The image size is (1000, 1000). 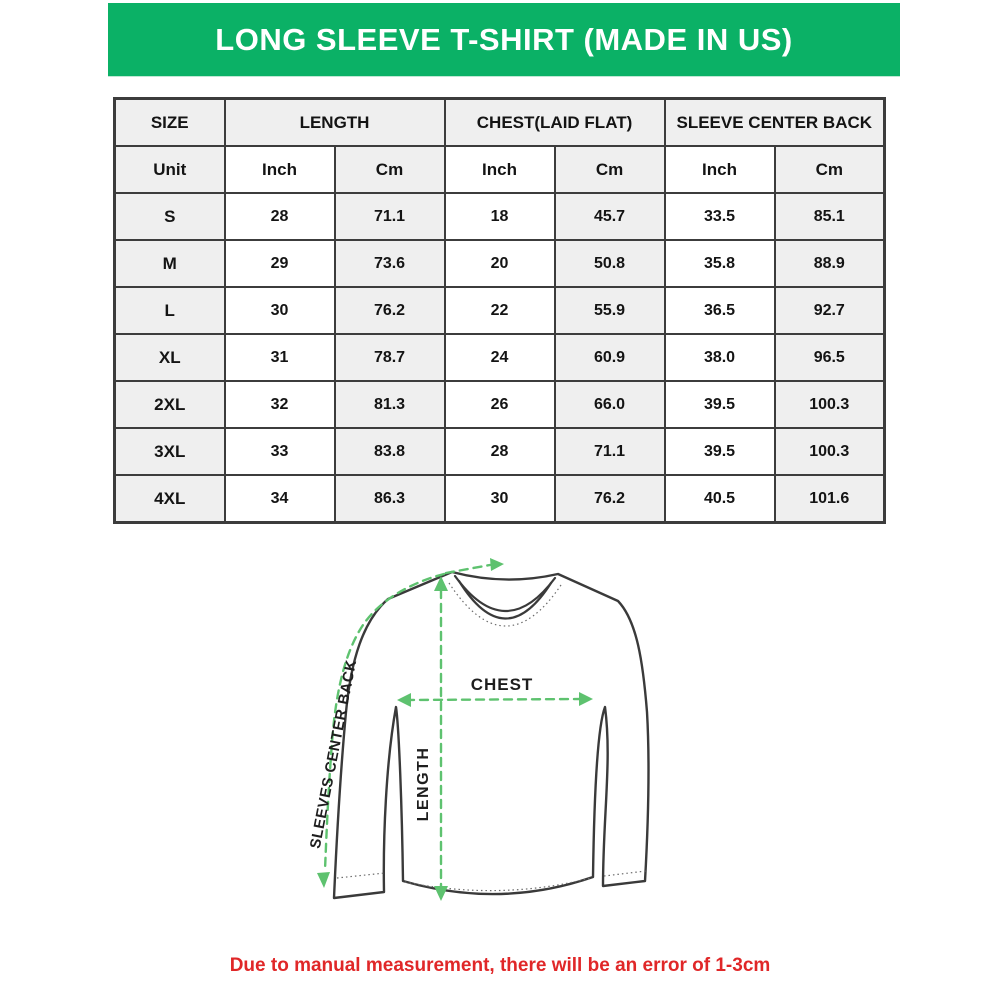 I want to click on value-cell: 45.7, so click(x=609, y=216).